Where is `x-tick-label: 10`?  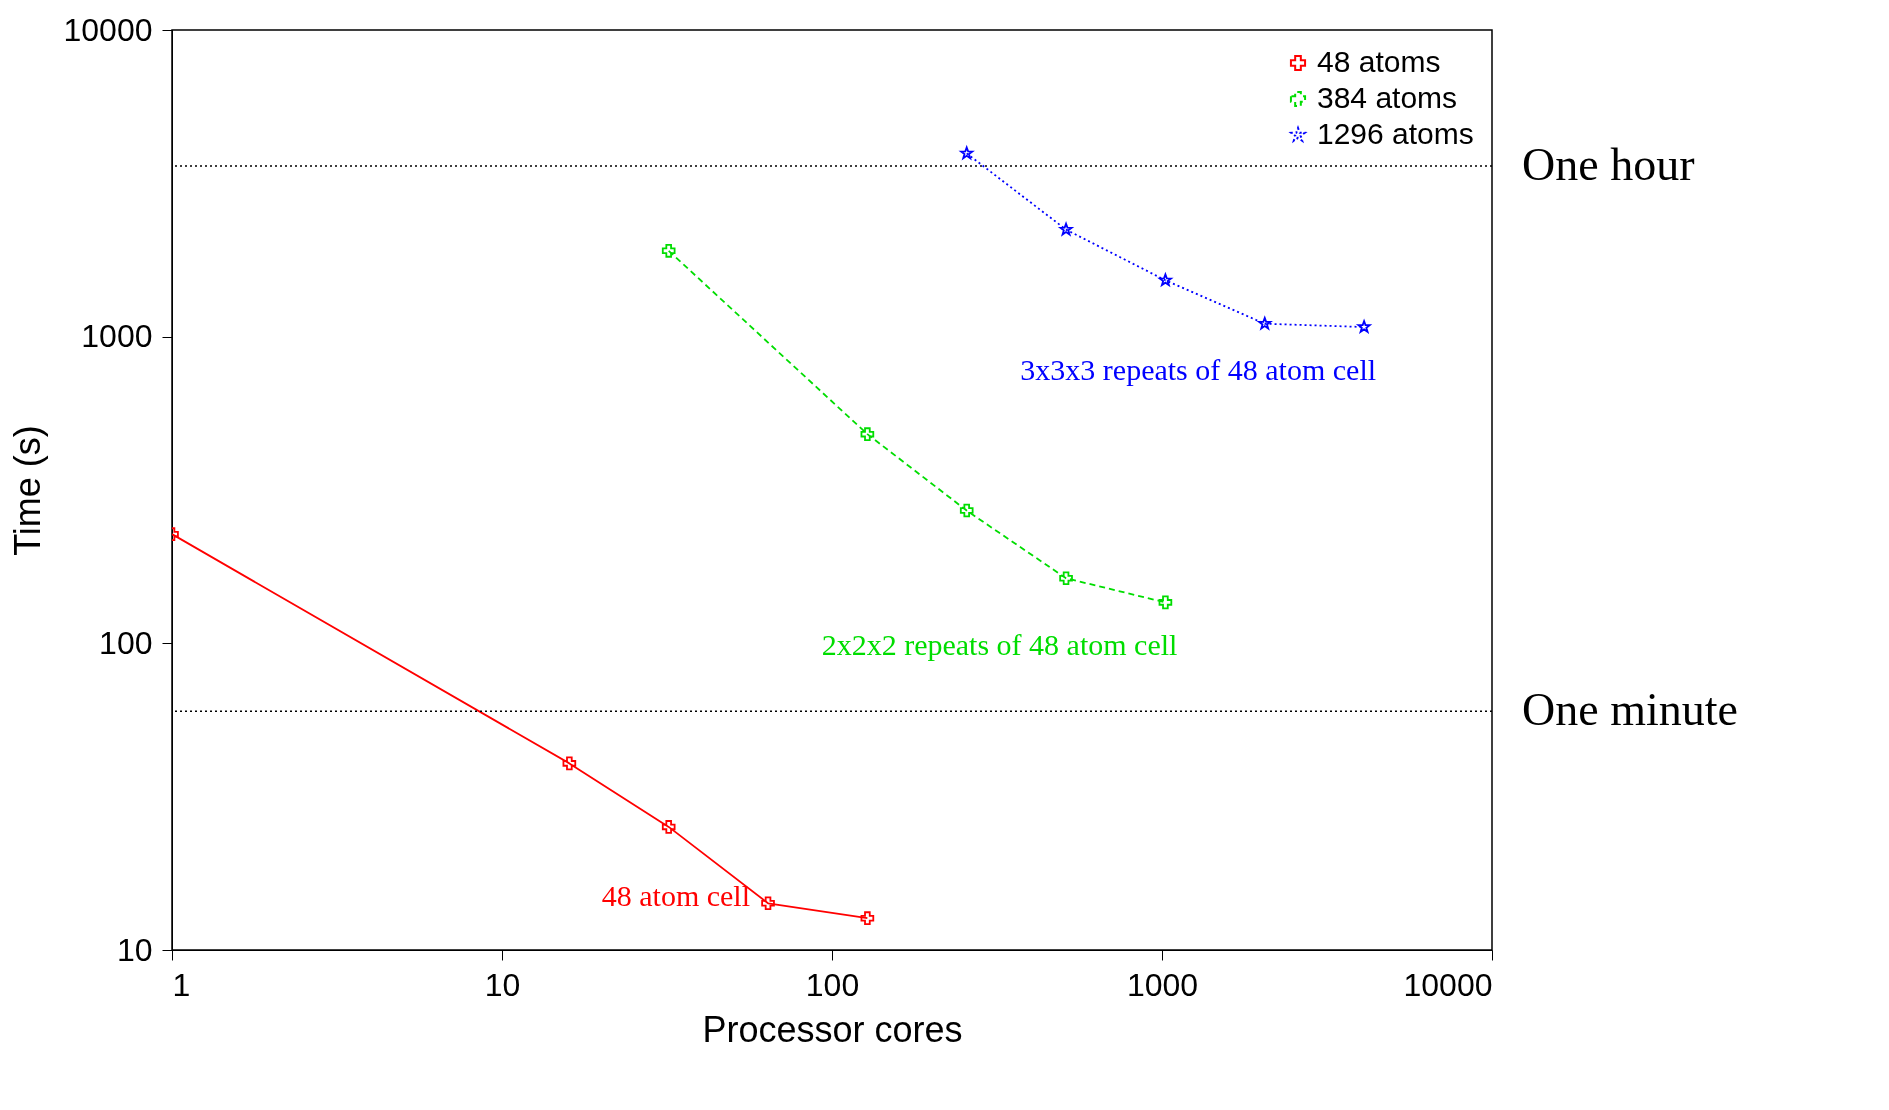
x-tick-label: 10 is located at coordinates (502, 984).